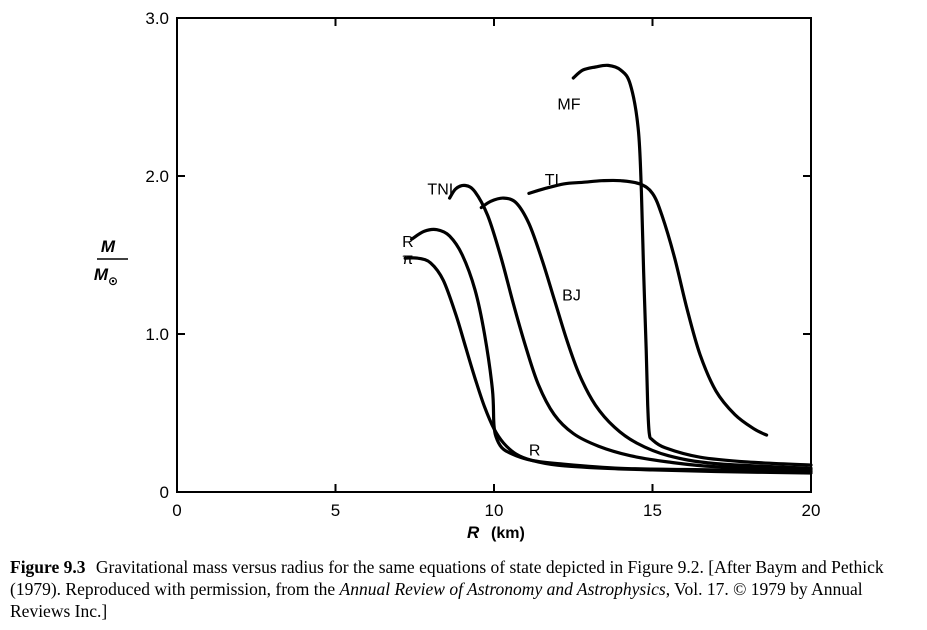  Describe the element at coordinates (652, 510) in the screenshot. I see `x-tick-label: 15` at that location.